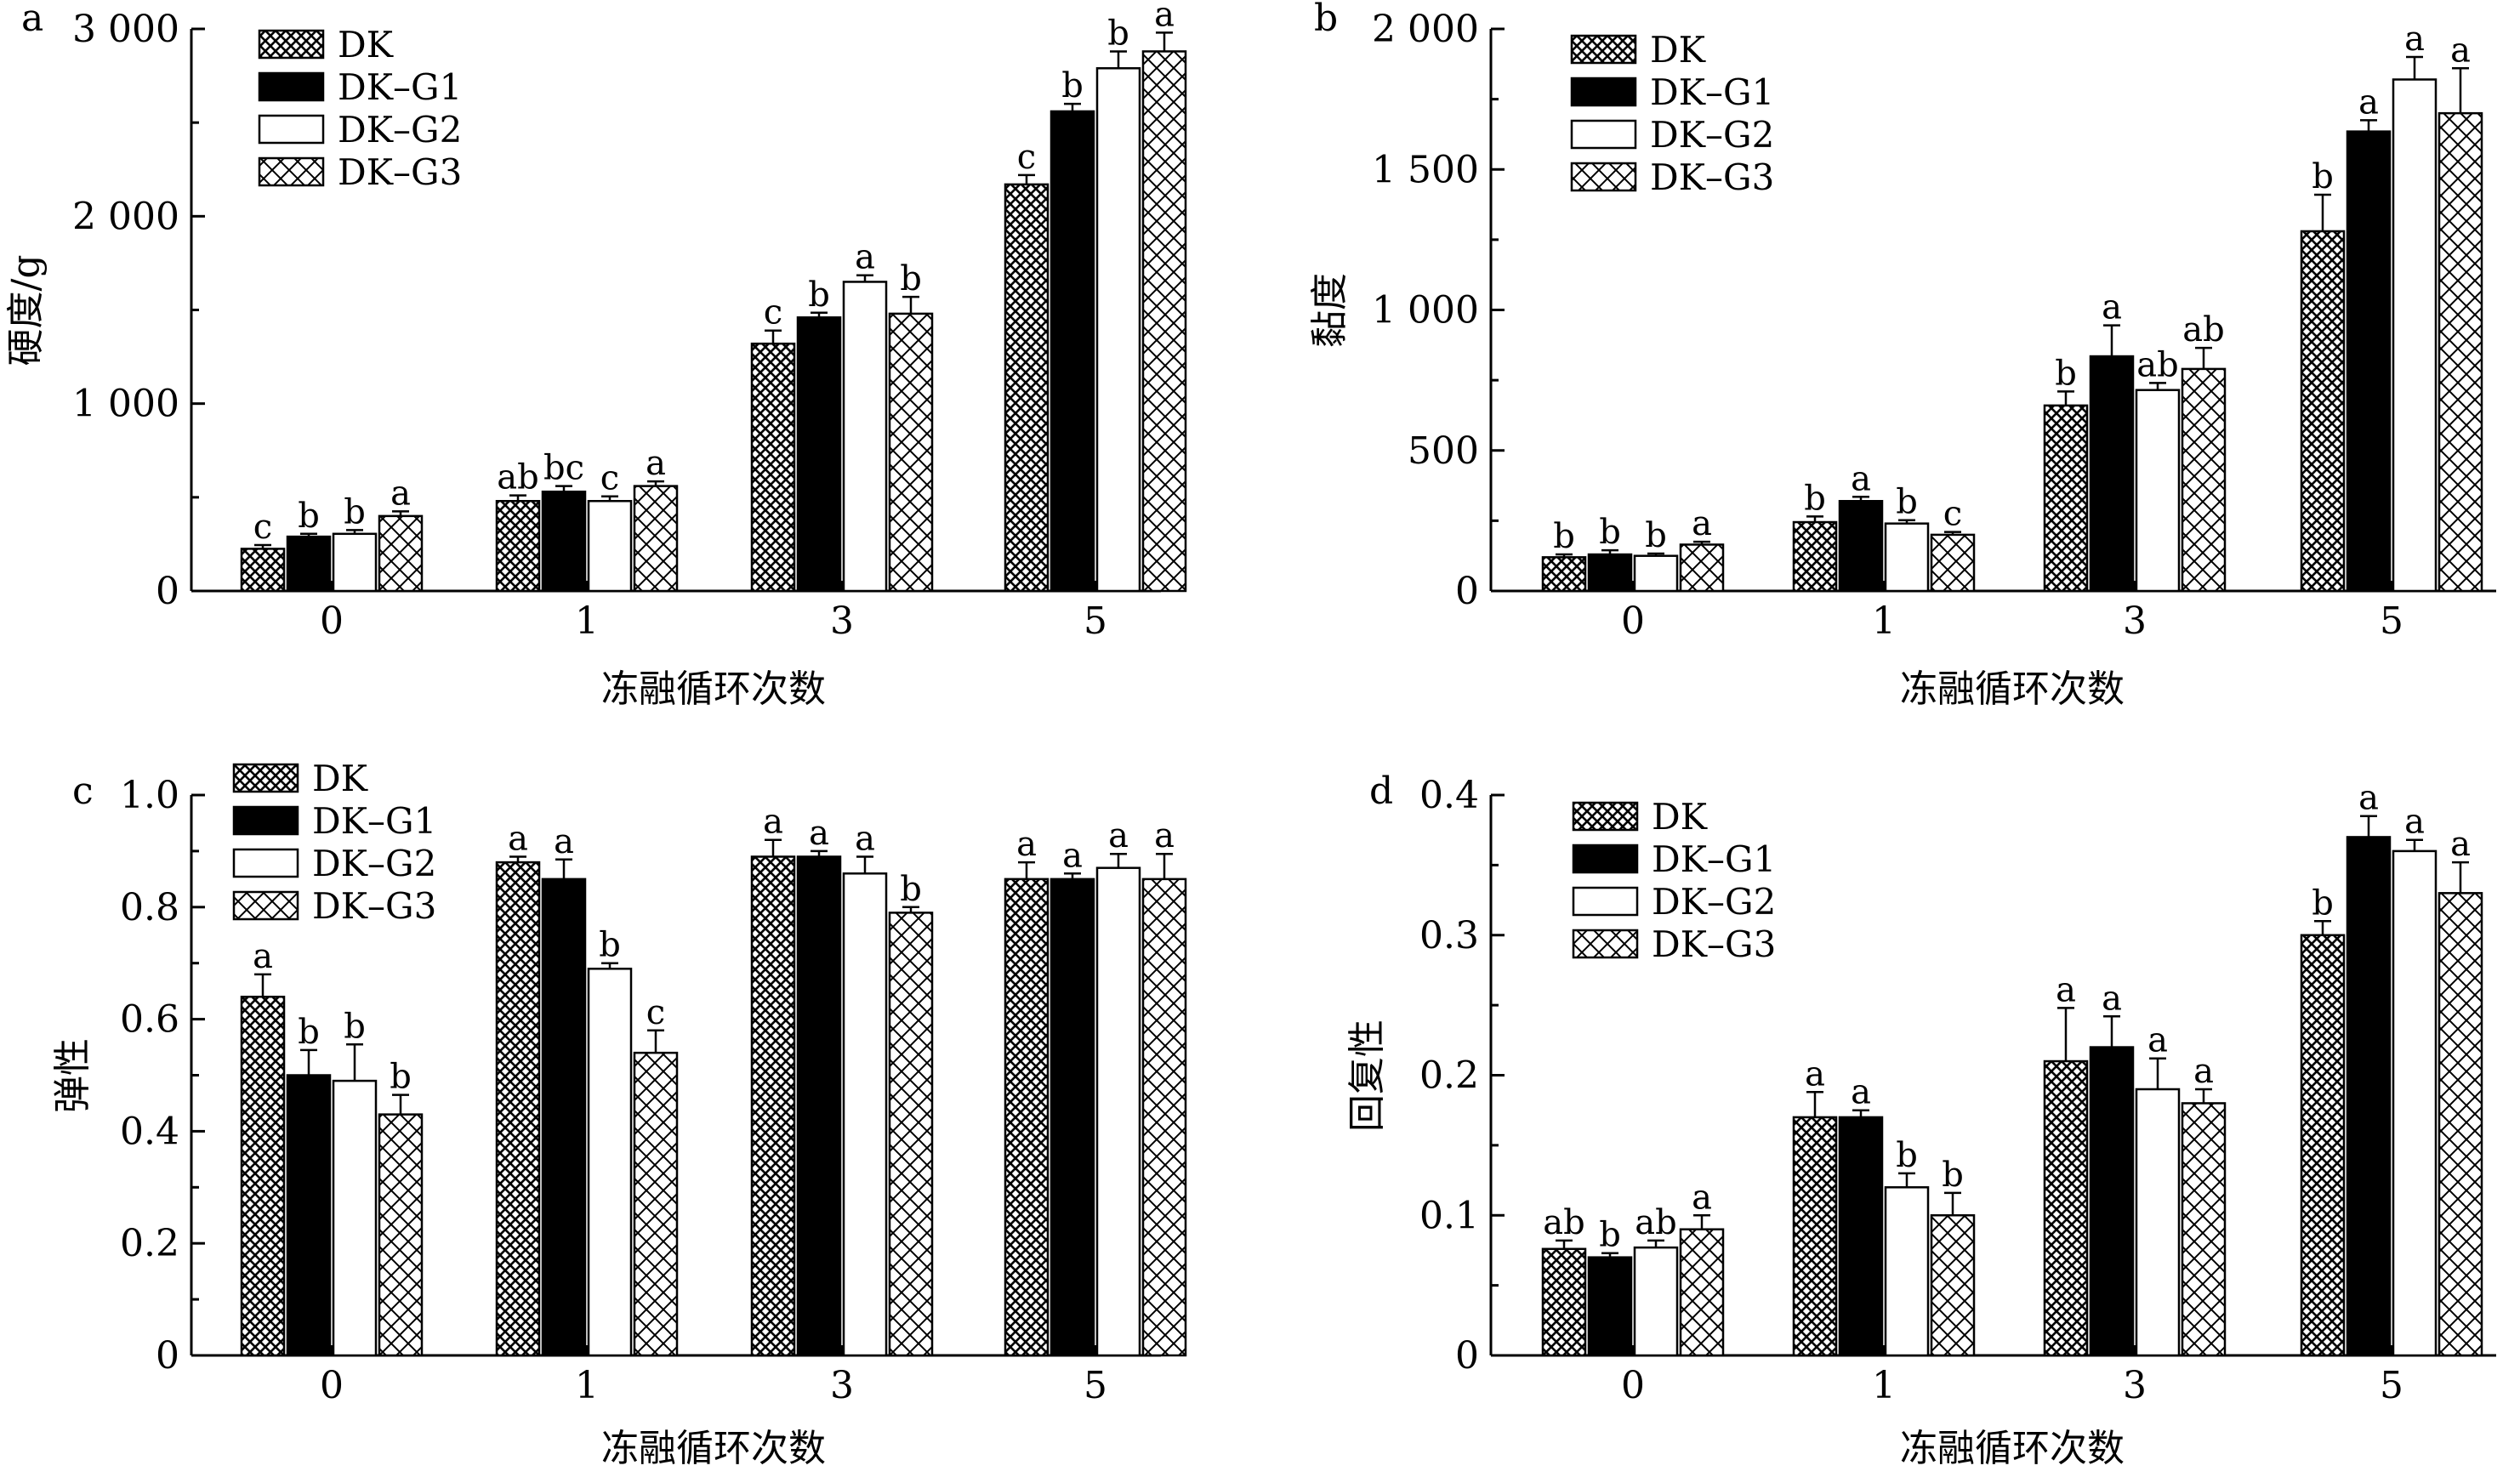 The width and height of the screenshot is (2520, 1477). Describe the element at coordinates (1425, 310) in the screenshot. I see `y-tick-label: 1 000` at that location.